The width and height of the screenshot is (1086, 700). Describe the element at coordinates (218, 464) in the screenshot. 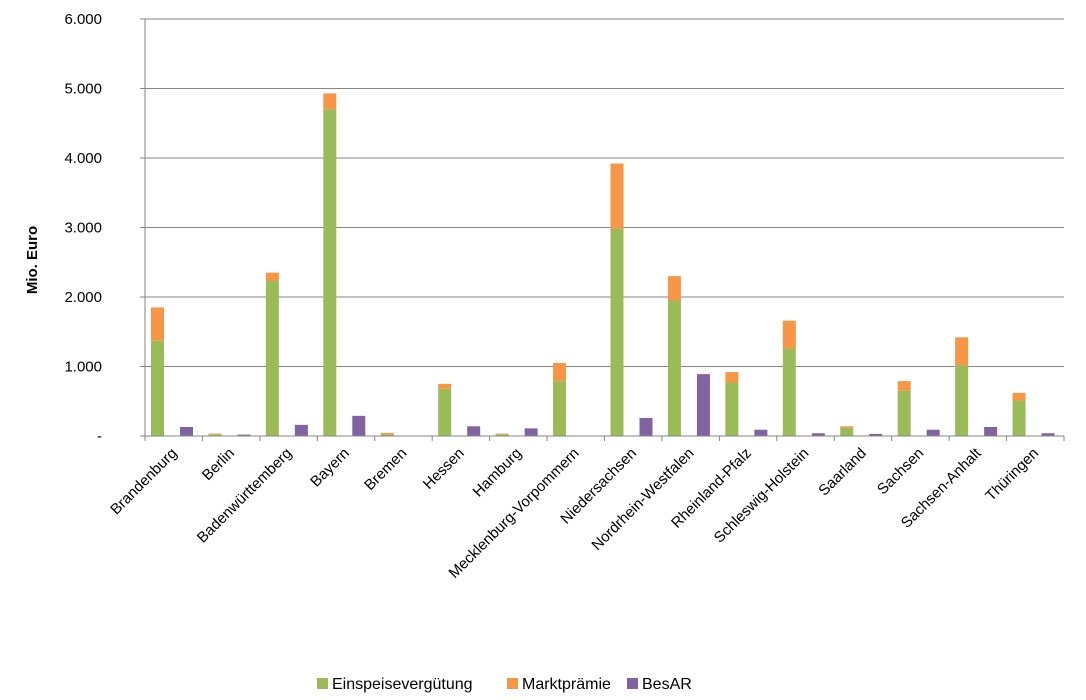

I see `category-label: Berlin` at that location.